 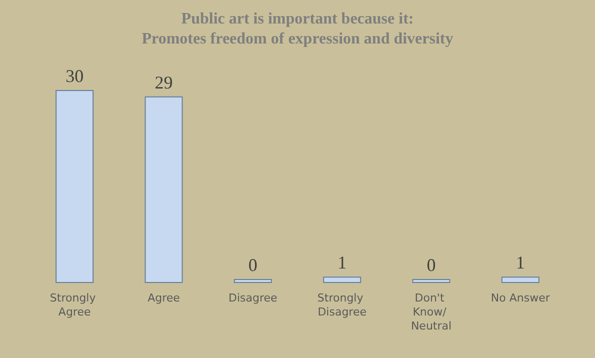 I want to click on chart-title: Public art is important because it:, so click(x=297, y=19).